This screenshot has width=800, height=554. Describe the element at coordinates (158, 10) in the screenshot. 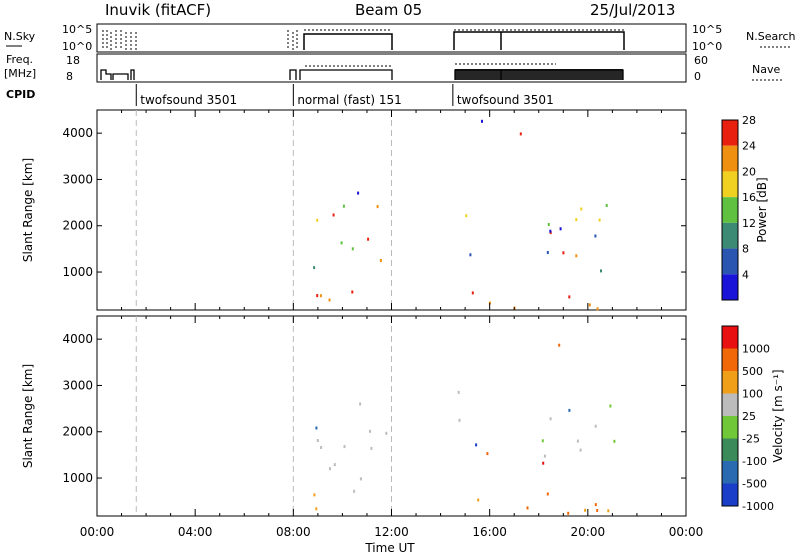

I see `station-title: Inuvik (fitACF)` at that location.